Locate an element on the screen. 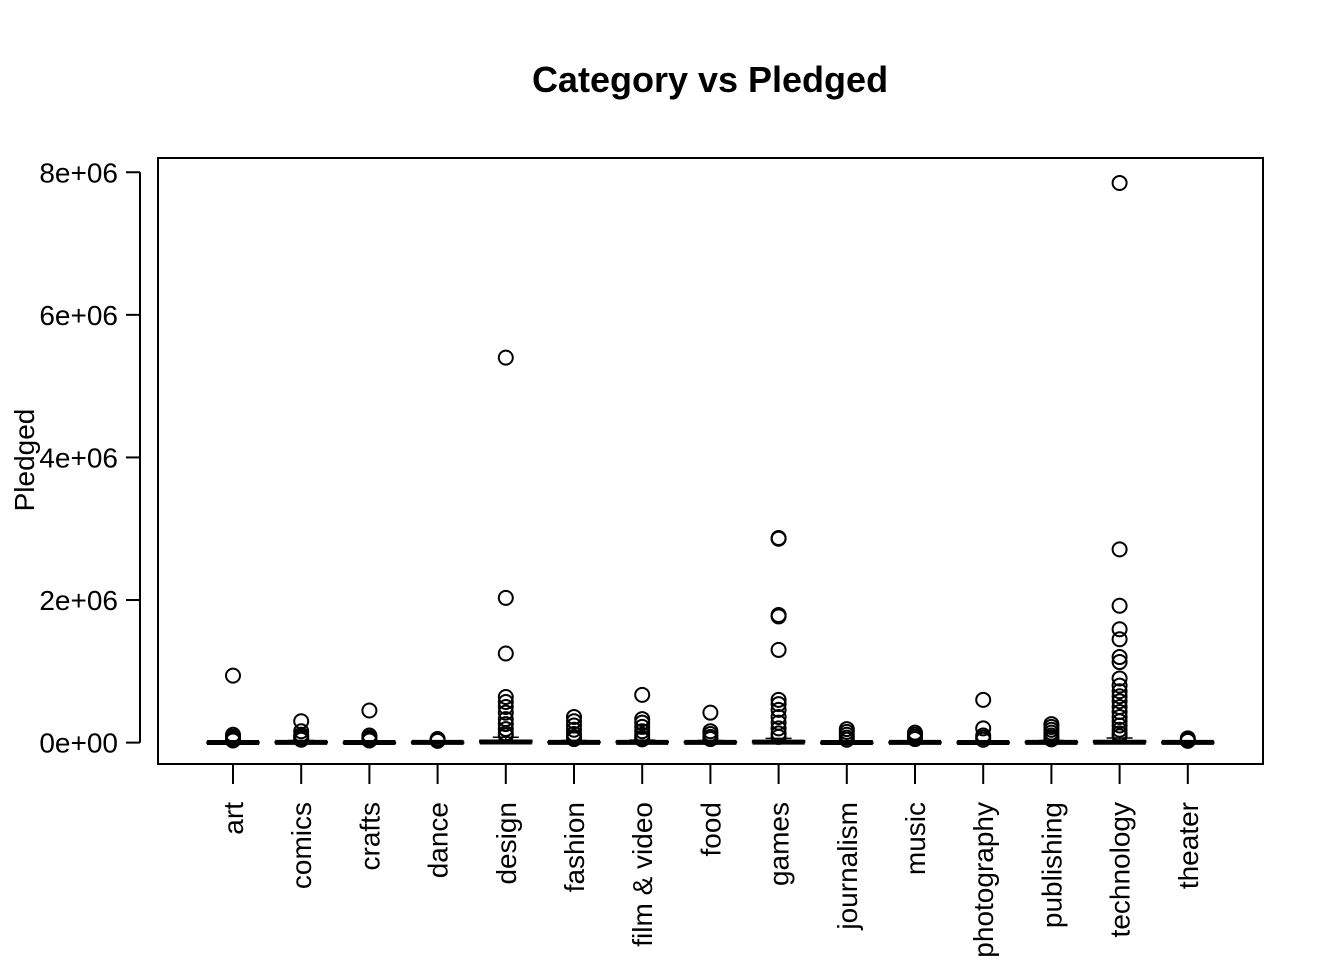  box-photography is located at coordinates (983, 719).